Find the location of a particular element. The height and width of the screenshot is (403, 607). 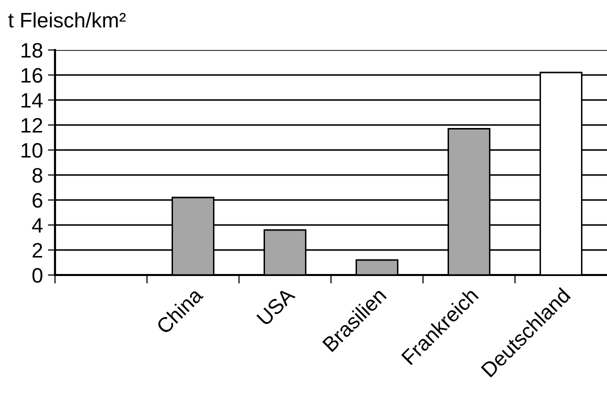

y-tick-label: 12 is located at coordinates (32, 125).